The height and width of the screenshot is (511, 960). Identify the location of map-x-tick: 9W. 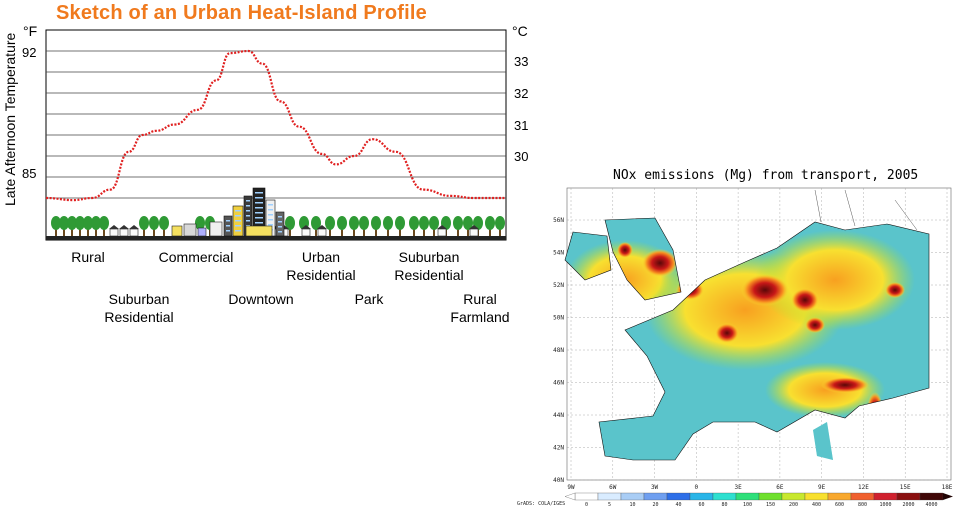
(571, 487).